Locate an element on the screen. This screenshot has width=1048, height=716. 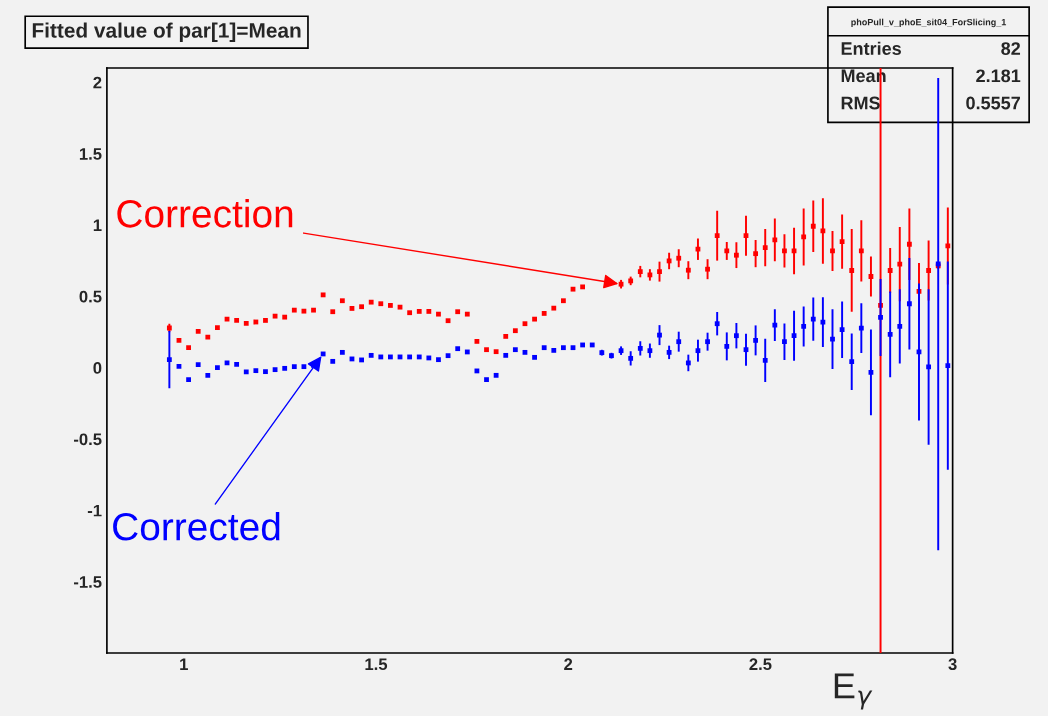
chart-title: Fitted value of par[1]=Mean is located at coordinates (166, 32).